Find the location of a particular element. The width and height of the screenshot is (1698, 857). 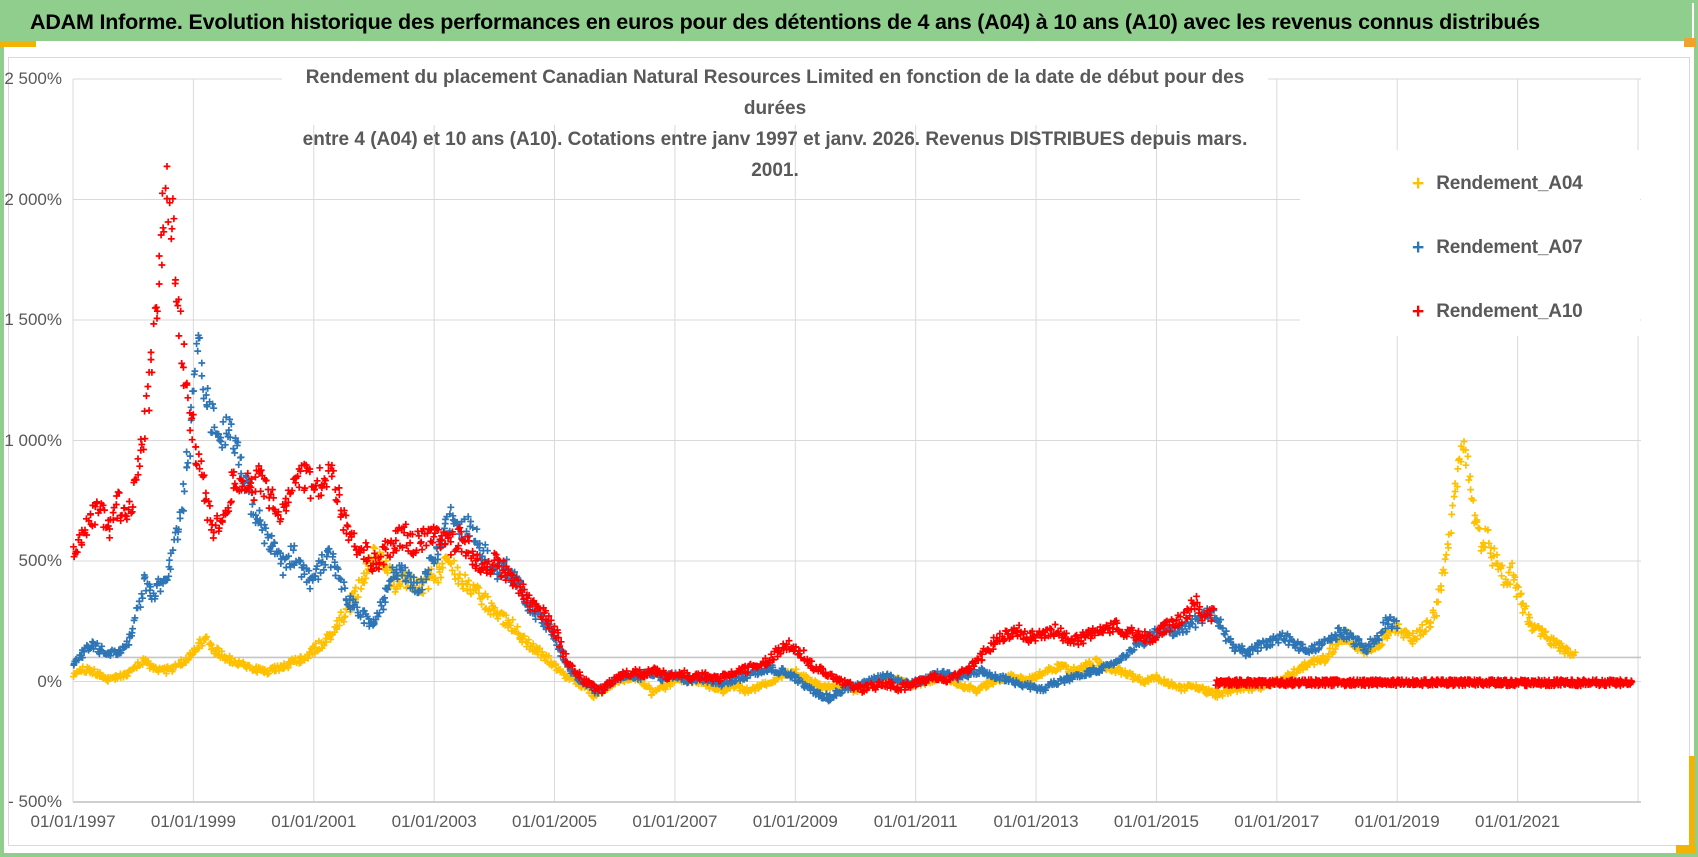

x-tick-label-2009: 01/01/2009 is located at coordinates (795, 821).